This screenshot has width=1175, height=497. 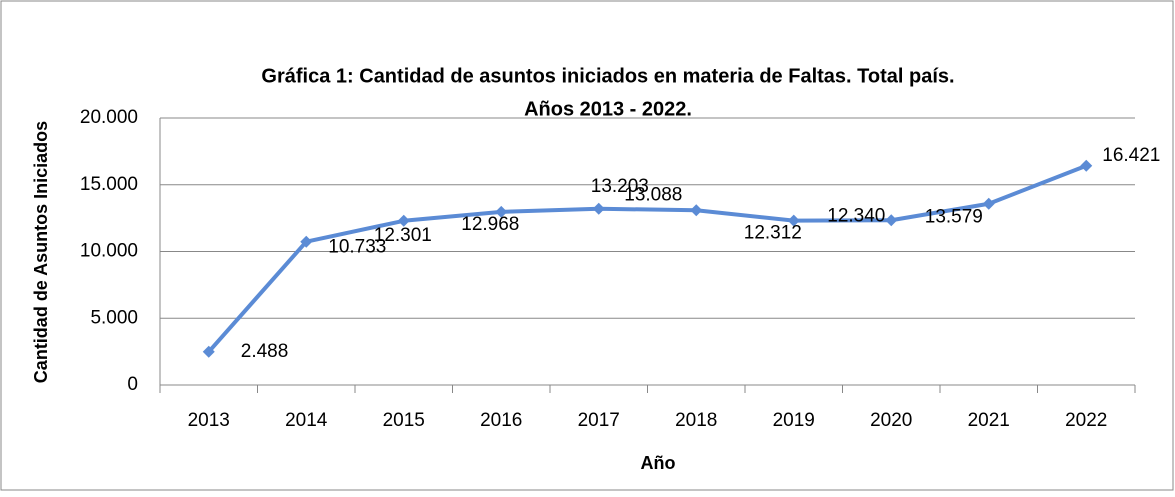 What do you see at coordinates (209, 420) in the screenshot?
I see `x-tick-label: 2013` at bounding box center [209, 420].